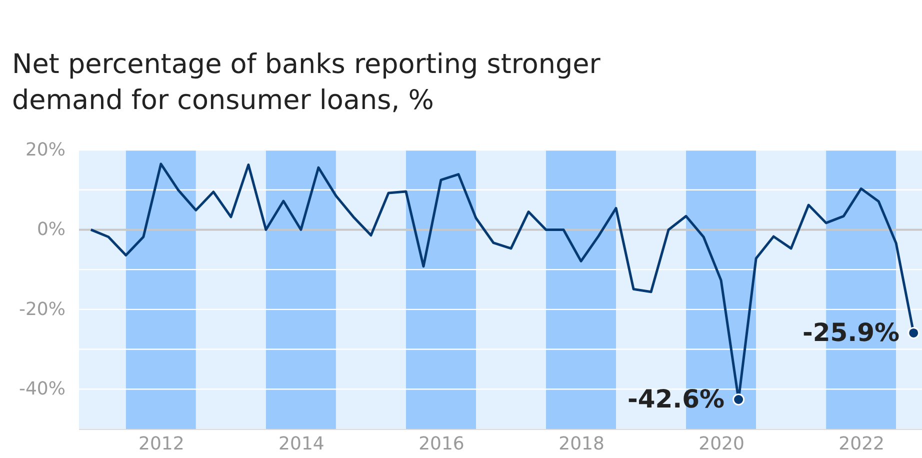 Image resolution: width=922 pixels, height=458 pixels. I want to click on chart-title: Net percentage of banks reporting stronger demand for consumer loans, %, so click(307, 82).